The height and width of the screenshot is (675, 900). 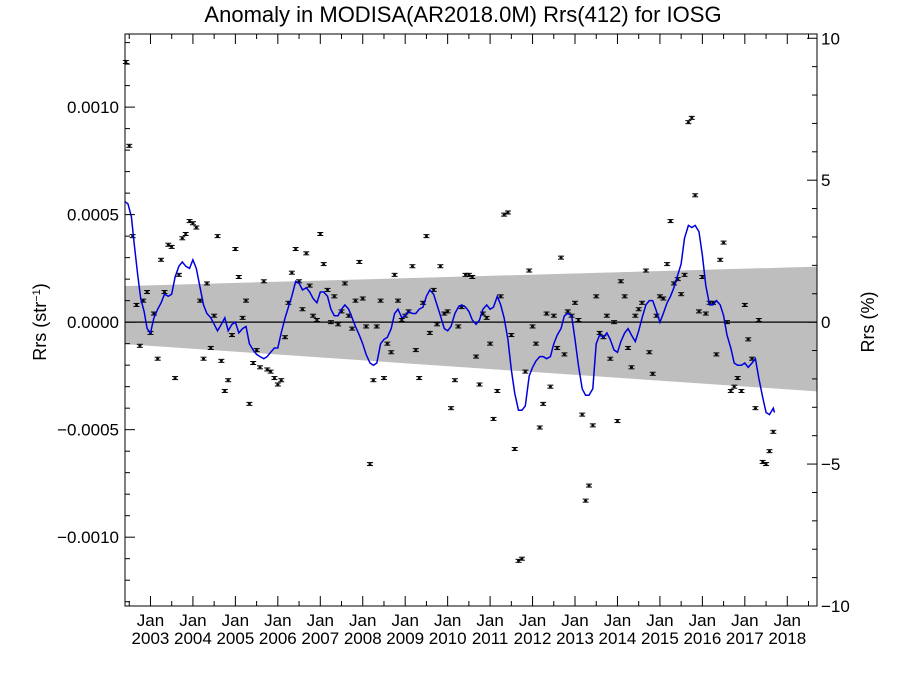 I want to click on x-tick-label-year: 2006, so click(x=278, y=638).